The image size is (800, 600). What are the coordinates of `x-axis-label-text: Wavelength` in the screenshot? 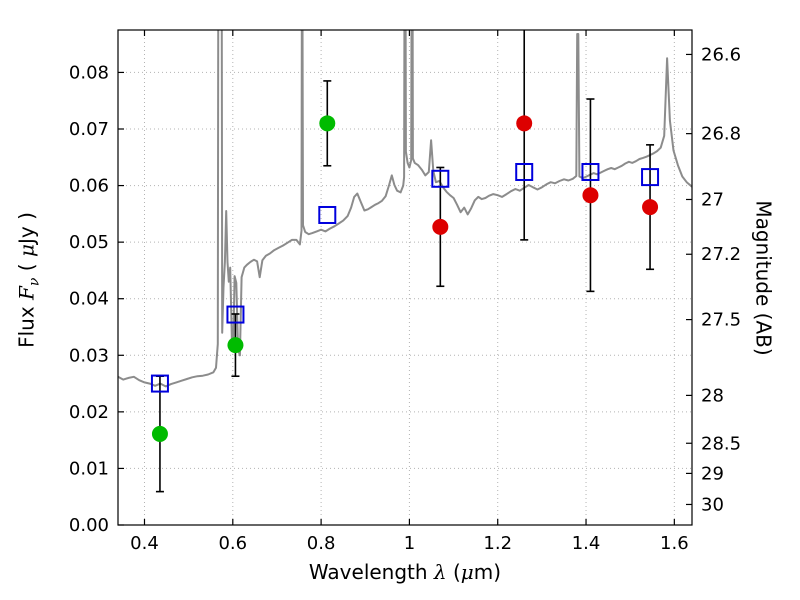 It's located at (371, 572).